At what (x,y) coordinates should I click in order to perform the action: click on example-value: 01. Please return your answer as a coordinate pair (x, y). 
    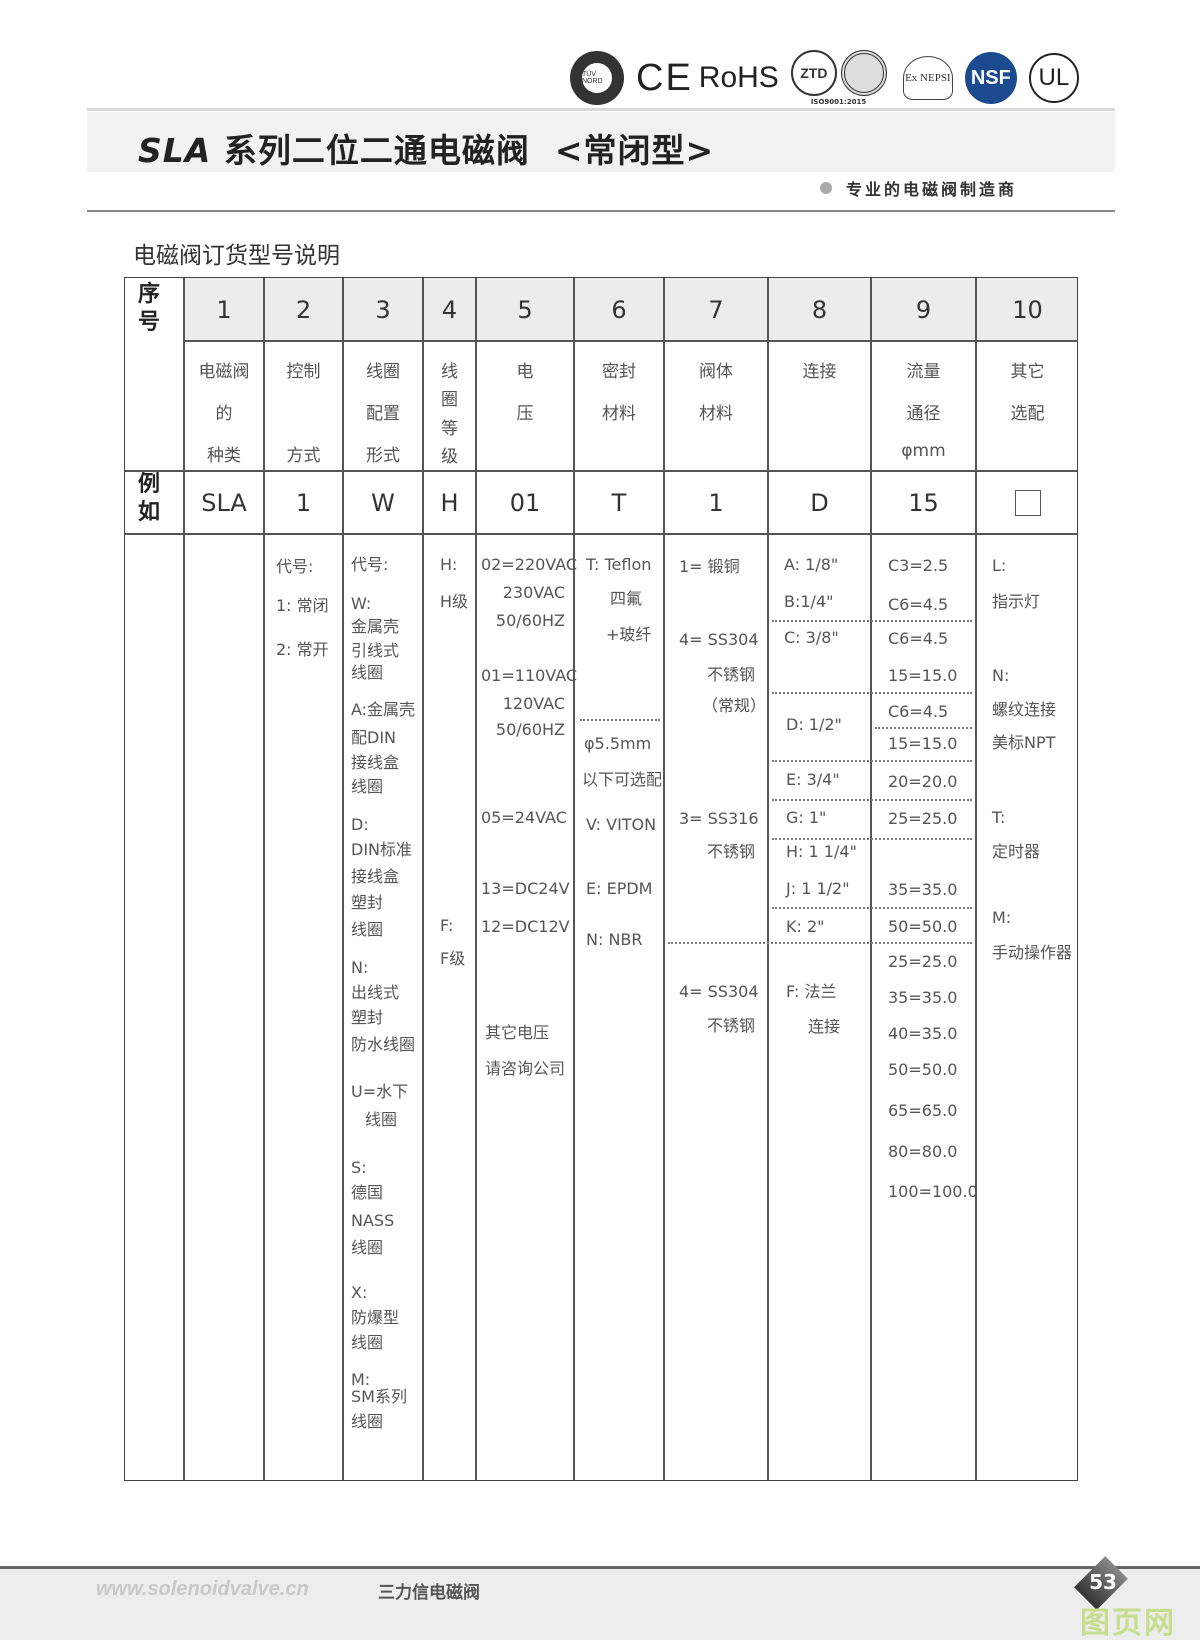
    Looking at the image, I should click on (525, 502).